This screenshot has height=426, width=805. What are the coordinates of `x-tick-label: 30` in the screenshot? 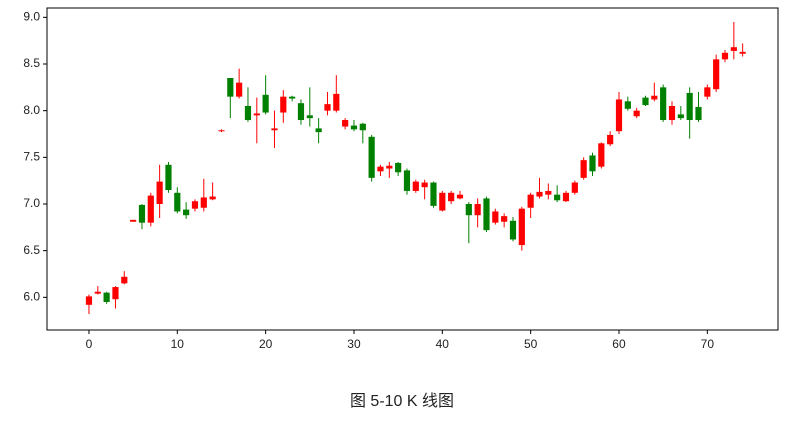 It's located at (354, 344).